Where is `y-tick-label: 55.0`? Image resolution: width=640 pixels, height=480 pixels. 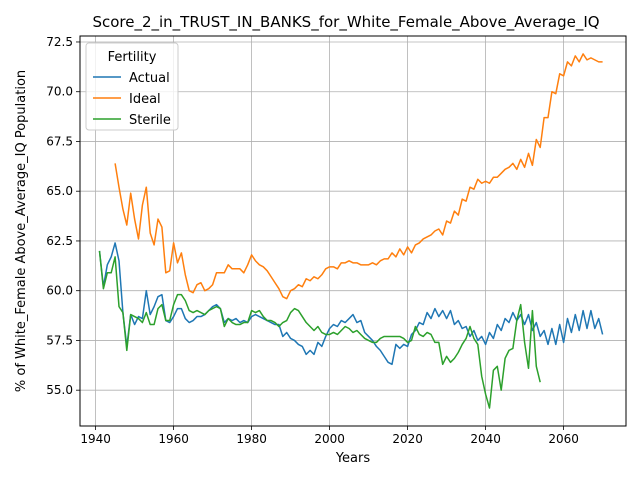 y-tick-label: 55.0 is located at coordinates (59, 390).